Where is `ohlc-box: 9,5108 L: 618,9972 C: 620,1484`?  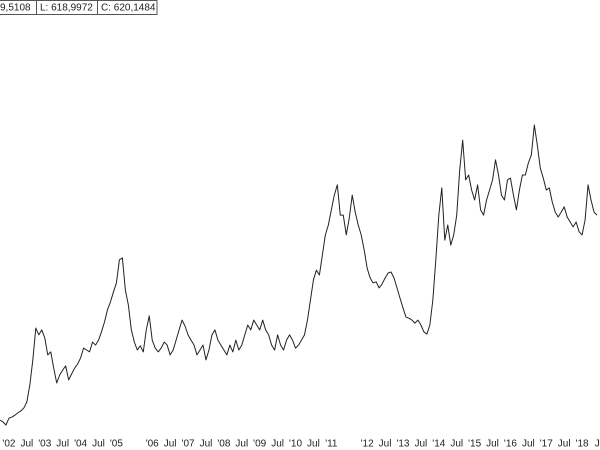
ohlc-box: 9,5108 L: 618,9972 C: 620,1484 is located at coordinates (79, 7).